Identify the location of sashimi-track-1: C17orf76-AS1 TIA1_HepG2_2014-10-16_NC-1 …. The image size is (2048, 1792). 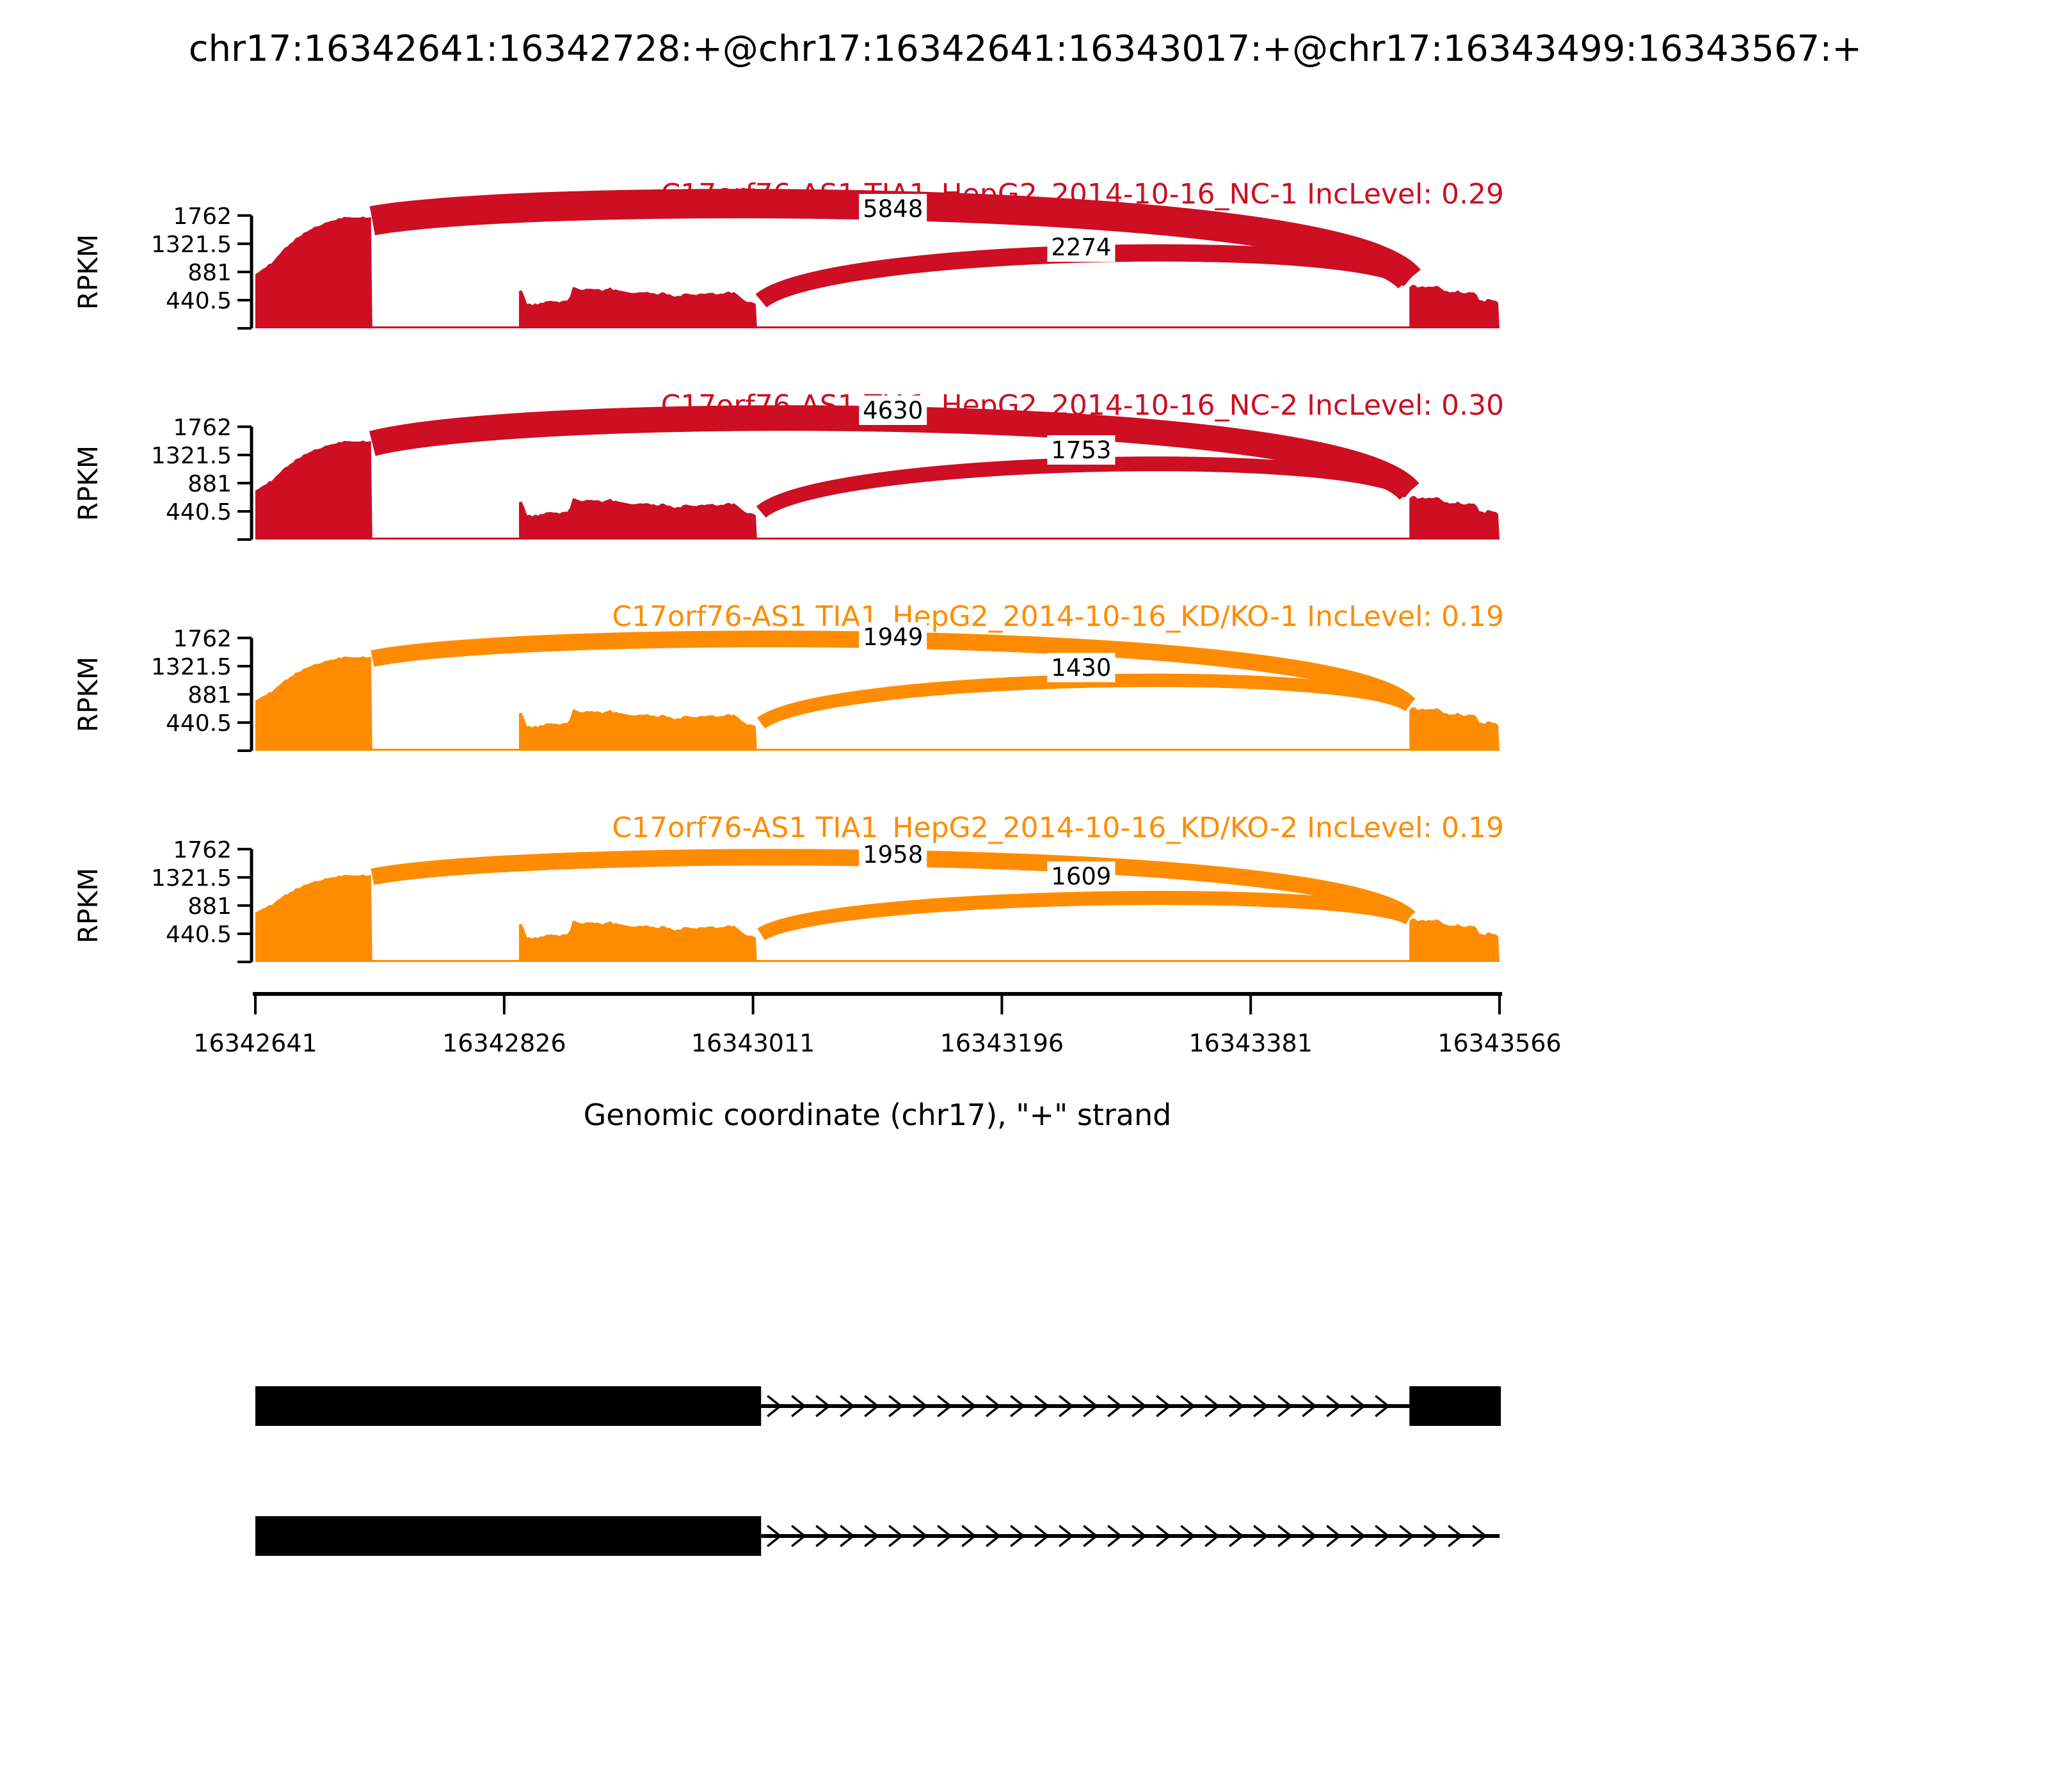
(788, 254).